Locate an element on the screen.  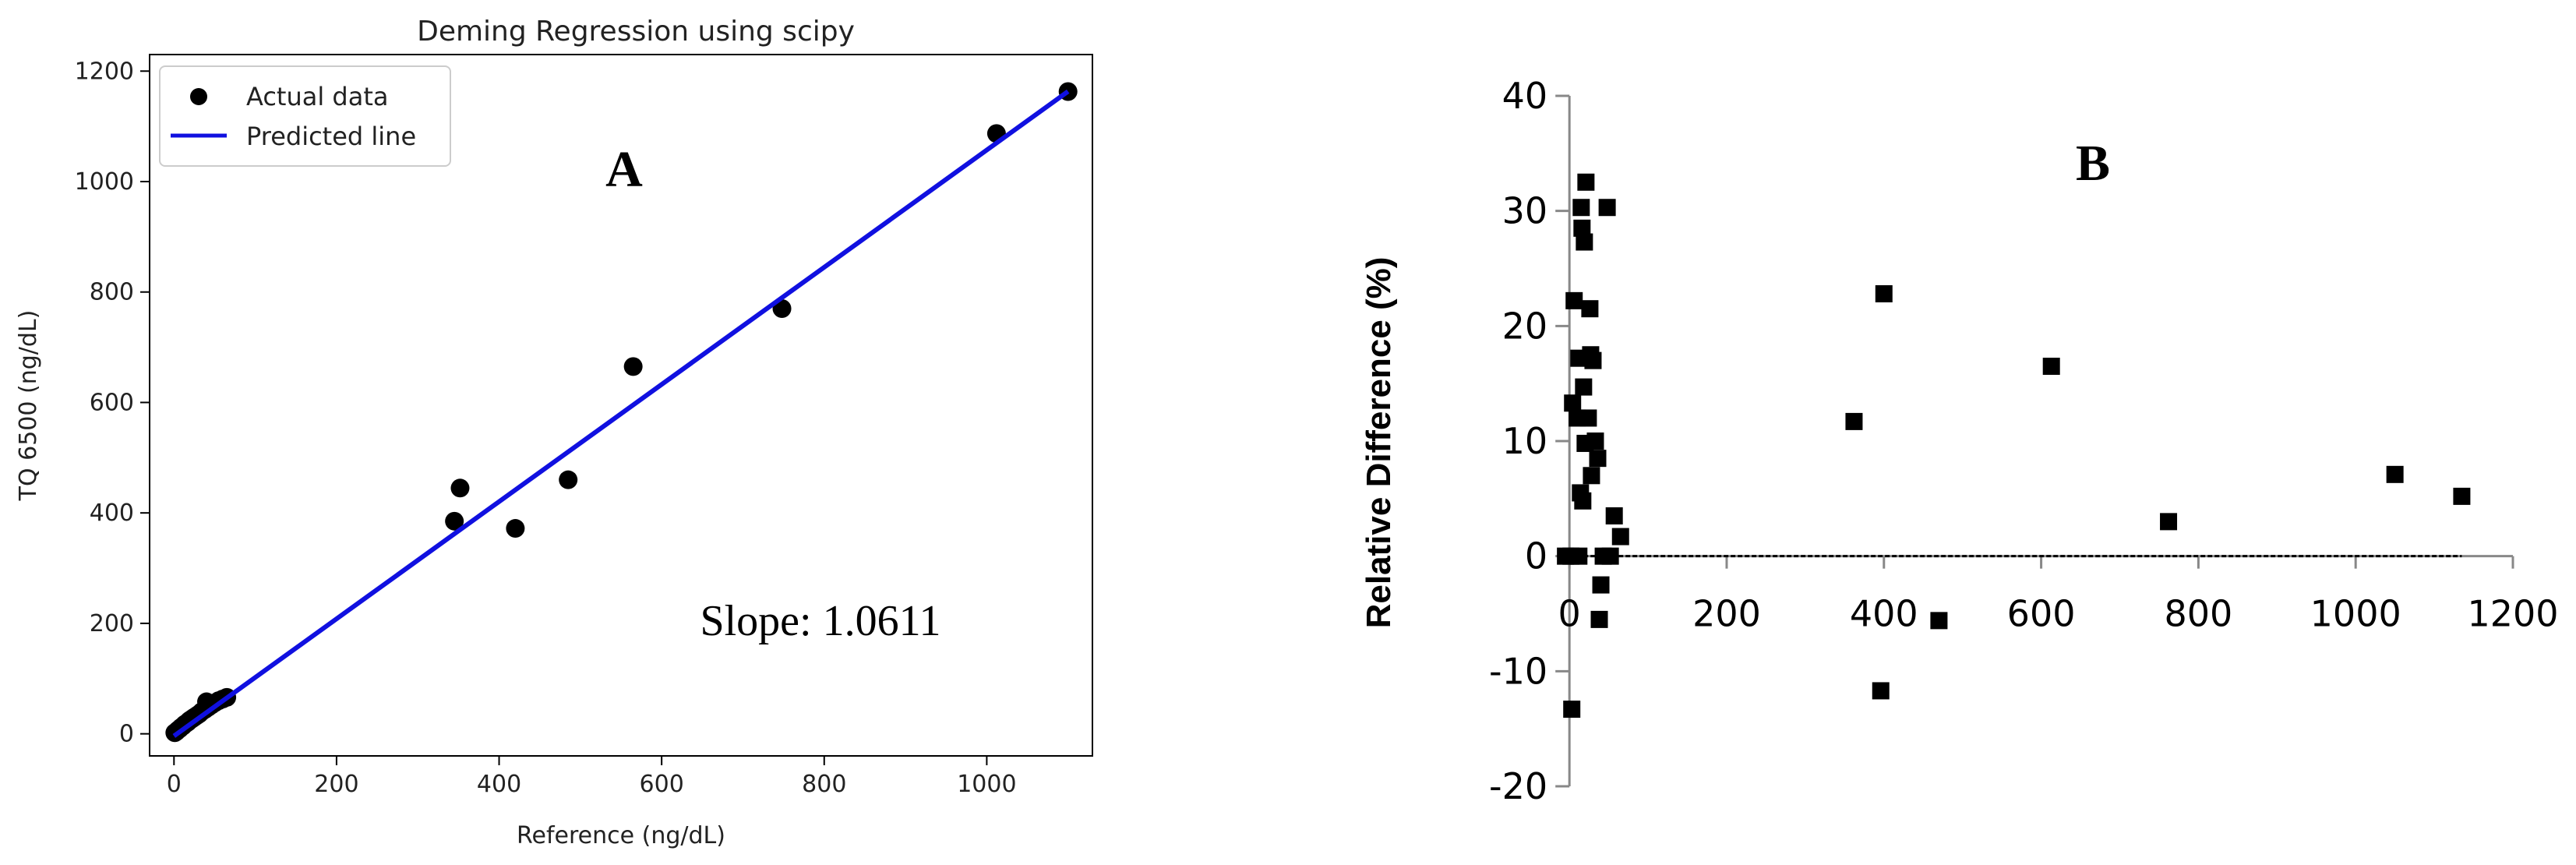
y-tick-label: 40 is located at coordinates (1525, 96).